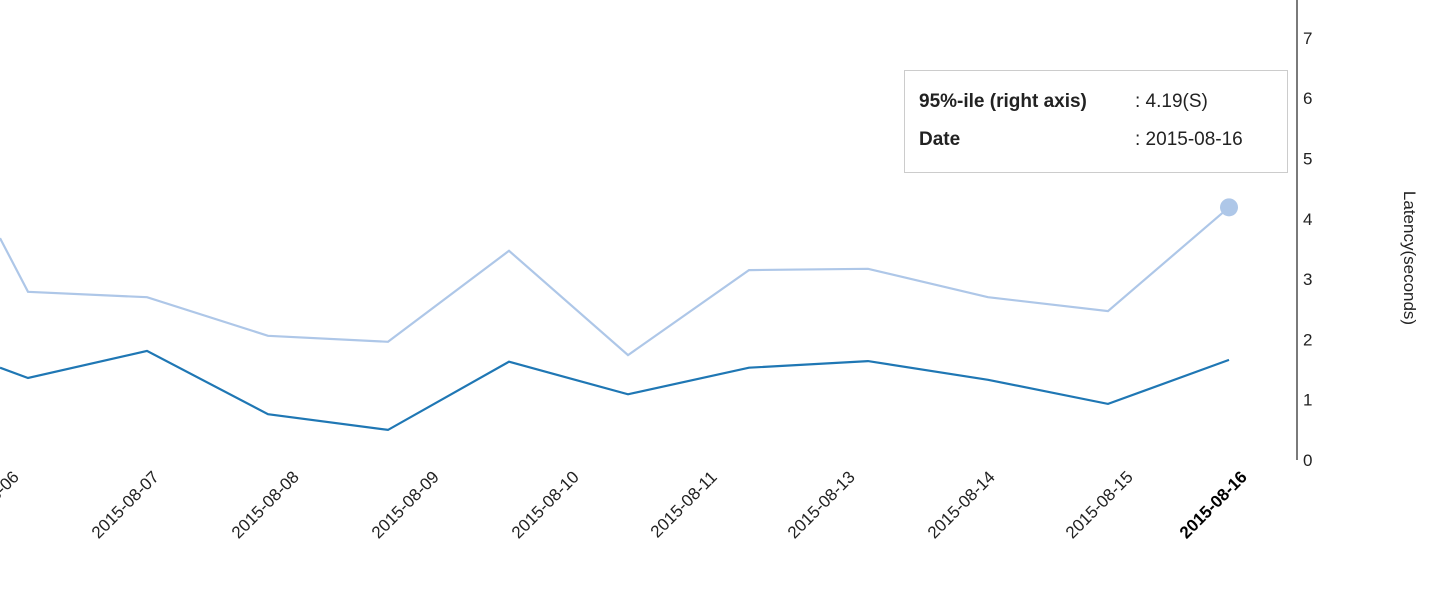 The height and width of the screenshot is (590, 1452). What do you see at coordinates (684, 504) in the screenshot?
I see `x-tick-label: 2015-08-11` at bounding box center [684, 504].